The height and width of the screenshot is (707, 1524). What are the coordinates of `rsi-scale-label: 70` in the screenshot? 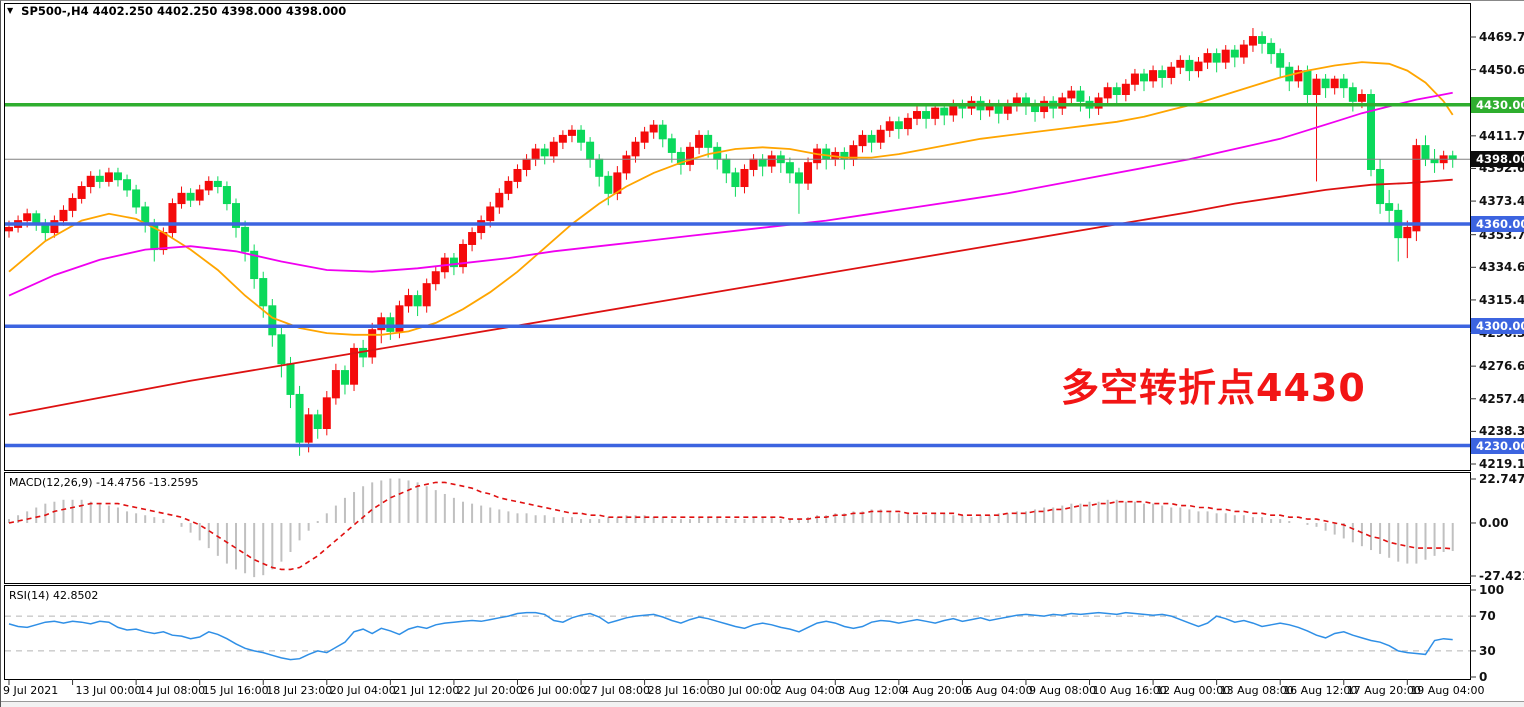 It's located at (1487, 616).